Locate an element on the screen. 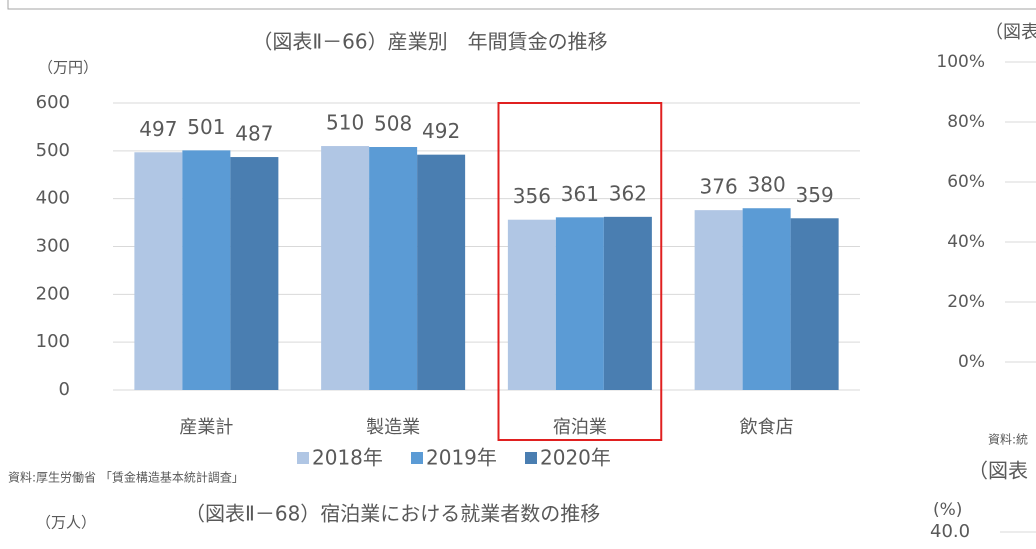  right-tick-label: 0% is located at coordinates (971, 362).